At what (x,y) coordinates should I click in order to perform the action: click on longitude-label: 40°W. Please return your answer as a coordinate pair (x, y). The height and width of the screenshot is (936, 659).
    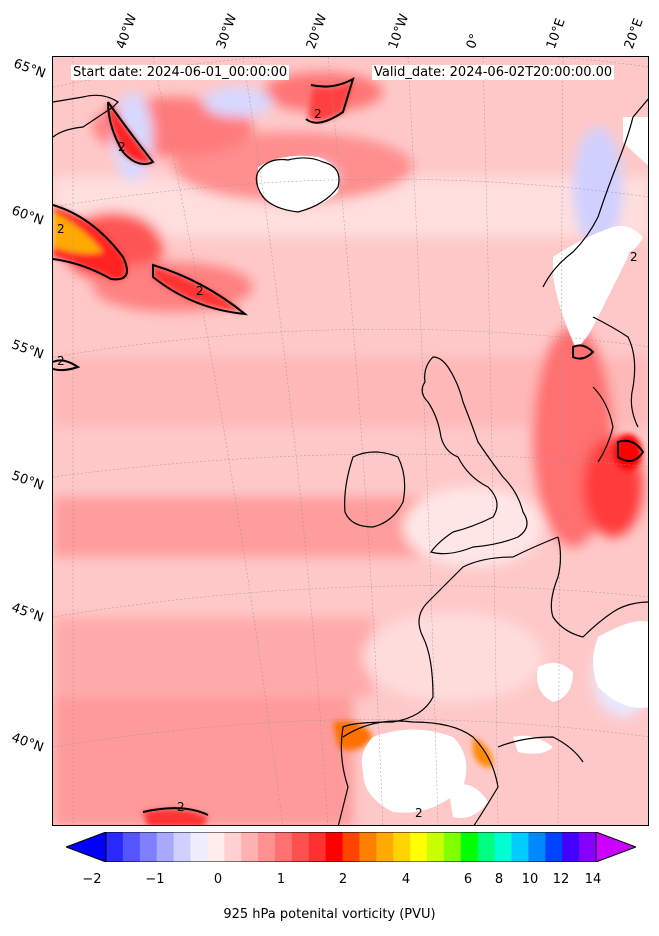
    Looking at the image, I should click on (127, 31).